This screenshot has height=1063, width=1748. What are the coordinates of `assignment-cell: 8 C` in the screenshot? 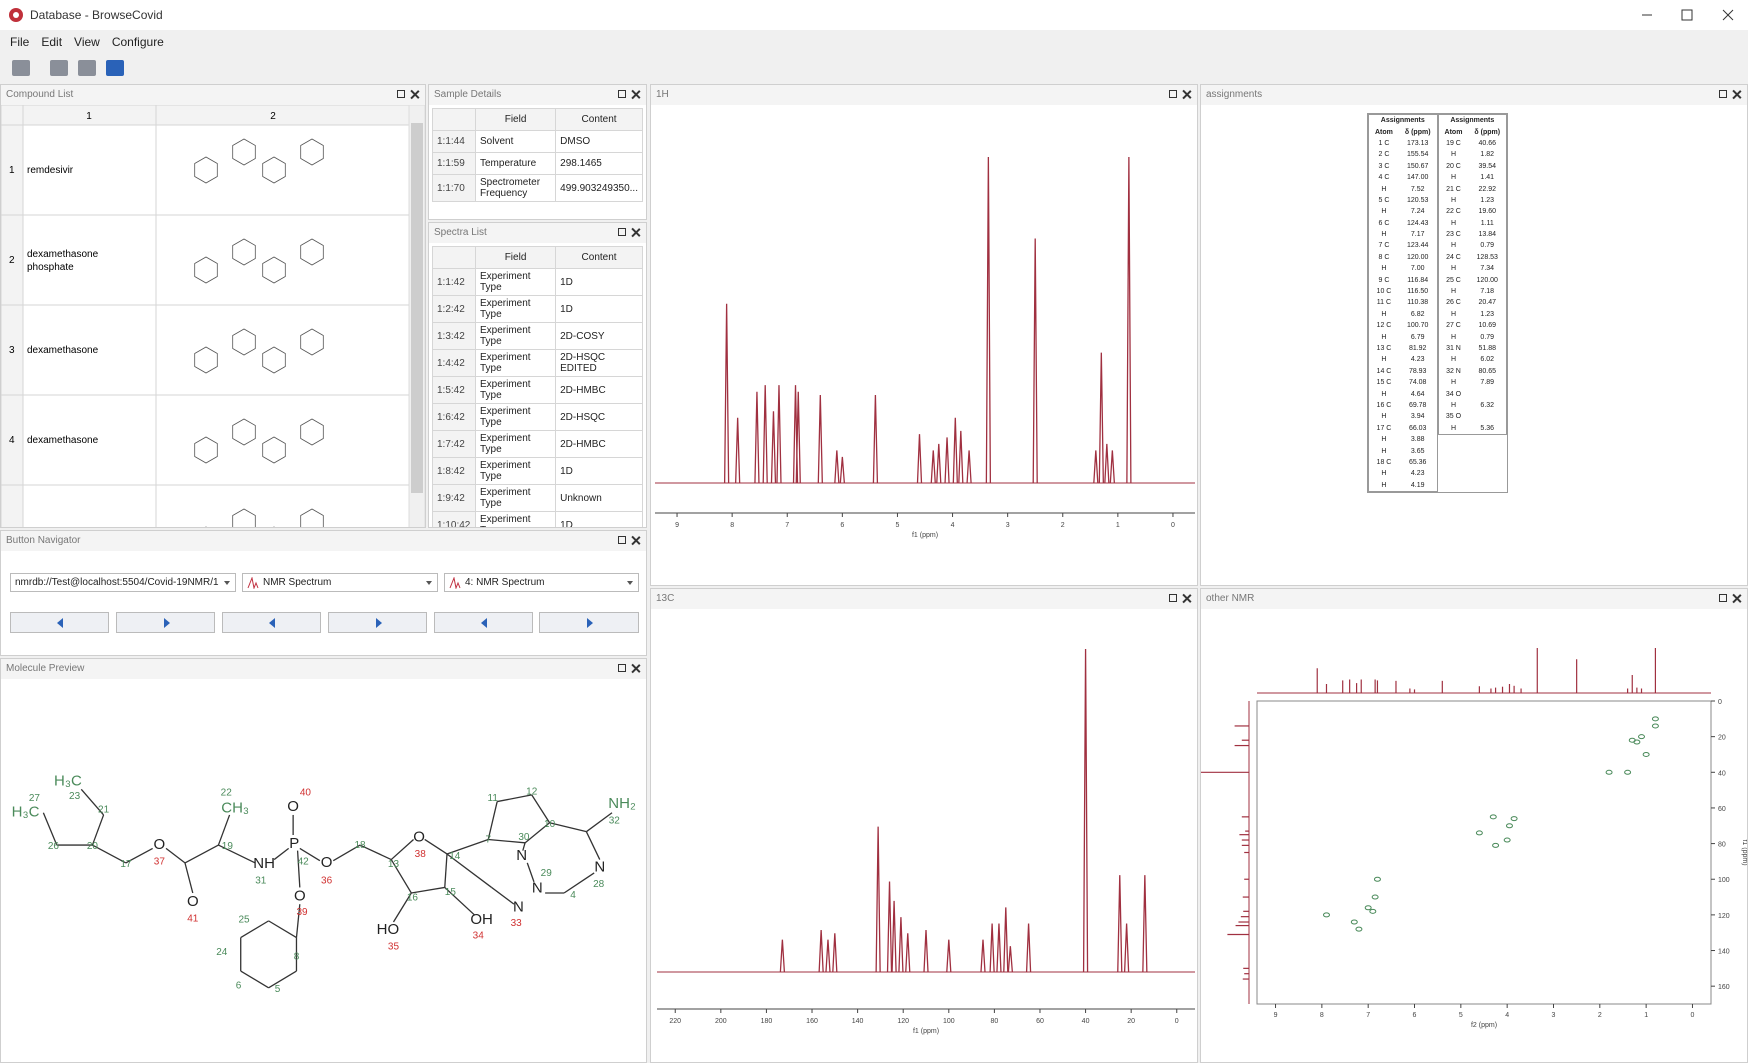 It's located at (1384, 257).